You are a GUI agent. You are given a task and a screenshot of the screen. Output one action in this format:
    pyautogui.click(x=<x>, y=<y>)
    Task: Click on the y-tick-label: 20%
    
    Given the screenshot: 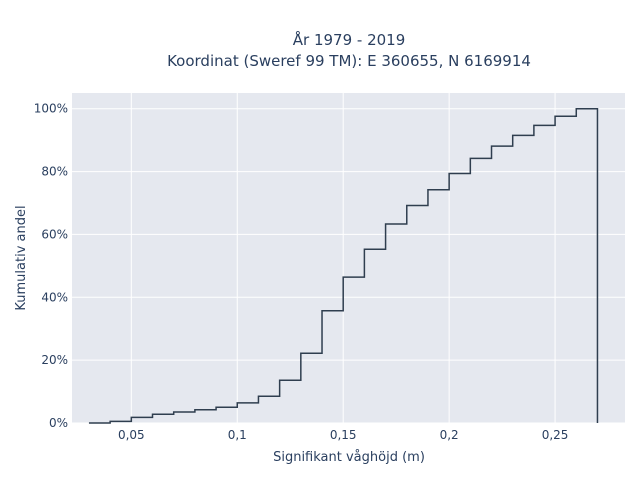 What is the action you would take?
    pyautogui.click(x=54, y=360)
    